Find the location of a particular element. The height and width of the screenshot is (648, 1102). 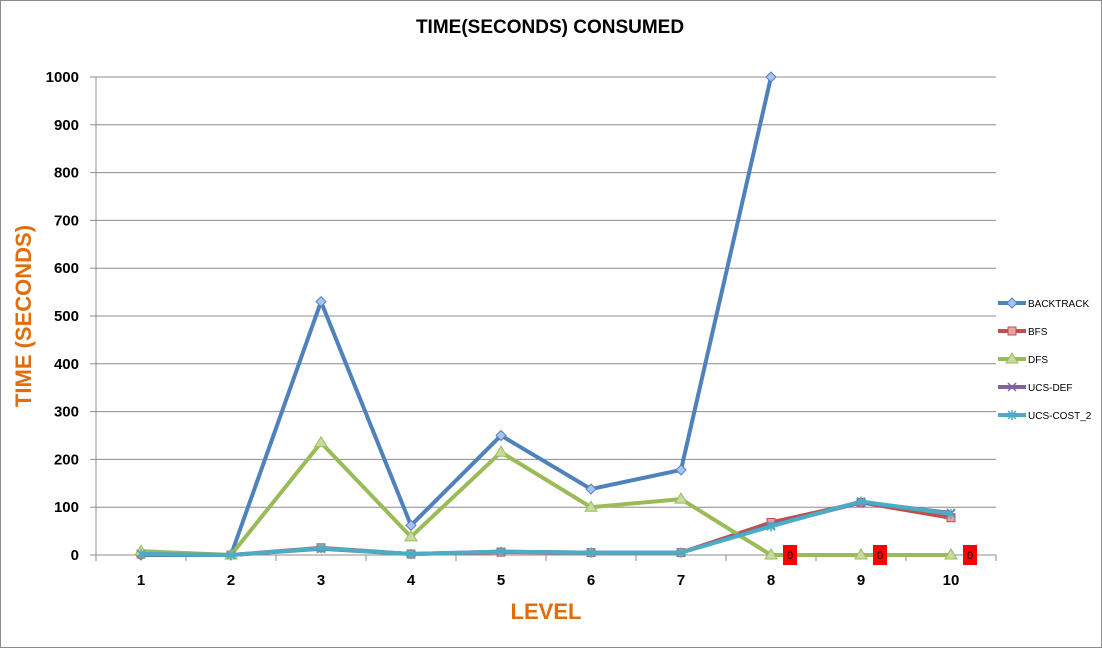

x-tick-label: 8 is located at coordinates (771, 580).